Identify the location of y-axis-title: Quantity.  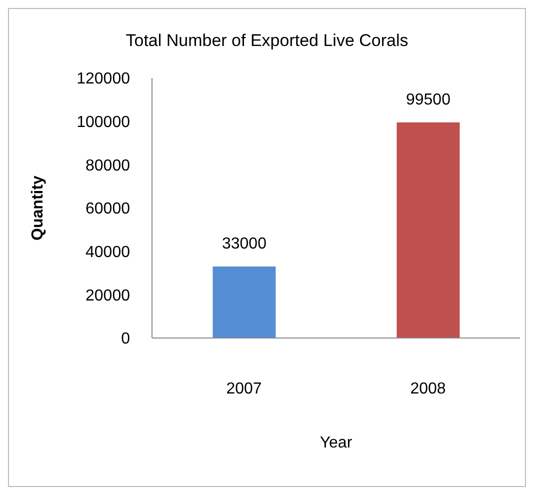
(38, 207).